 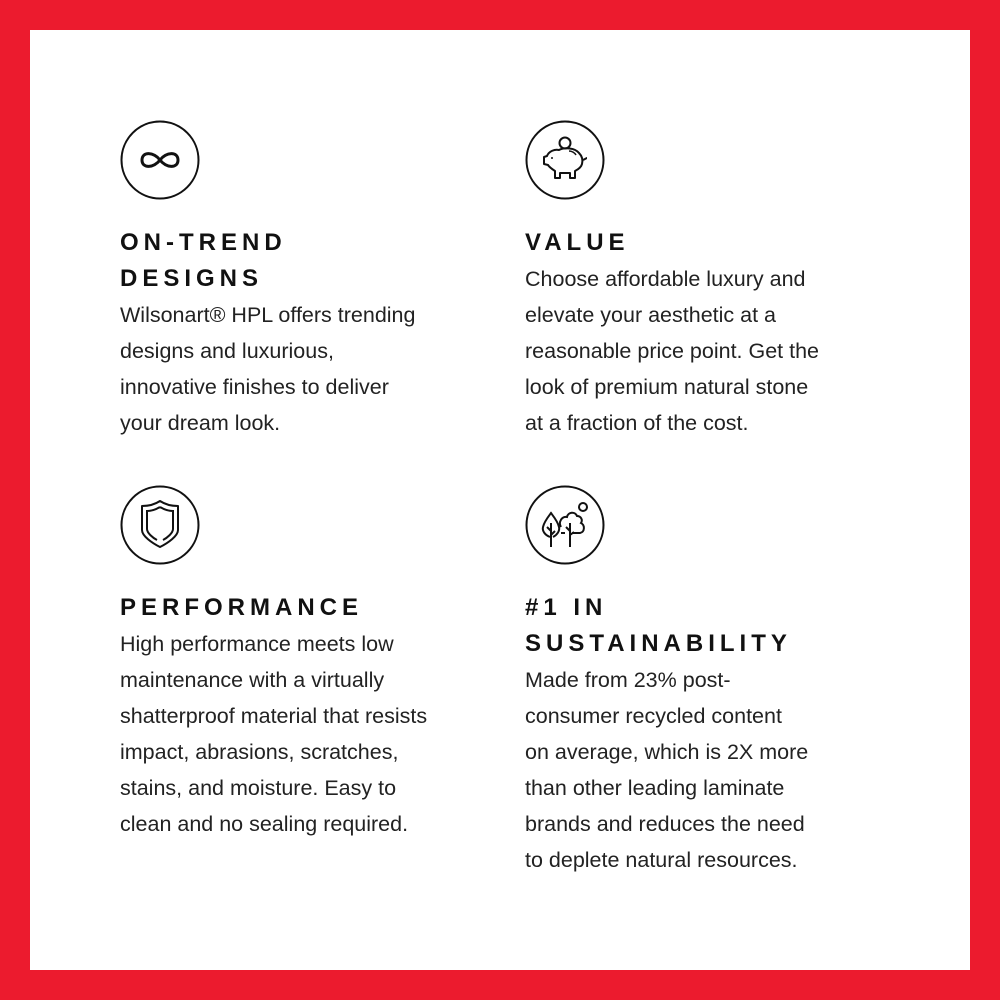 I want to click on piggy-bank-icon, so click(x=565, y=160).